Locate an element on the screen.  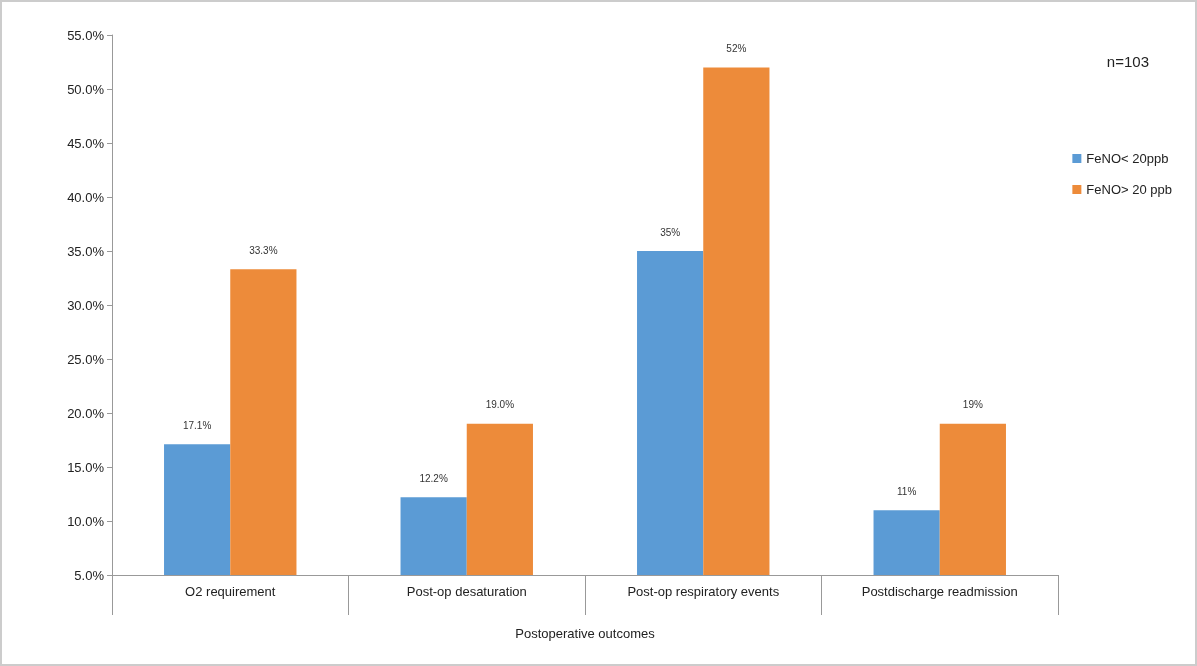
data-label: 19% is located at coordinates (972, 405).